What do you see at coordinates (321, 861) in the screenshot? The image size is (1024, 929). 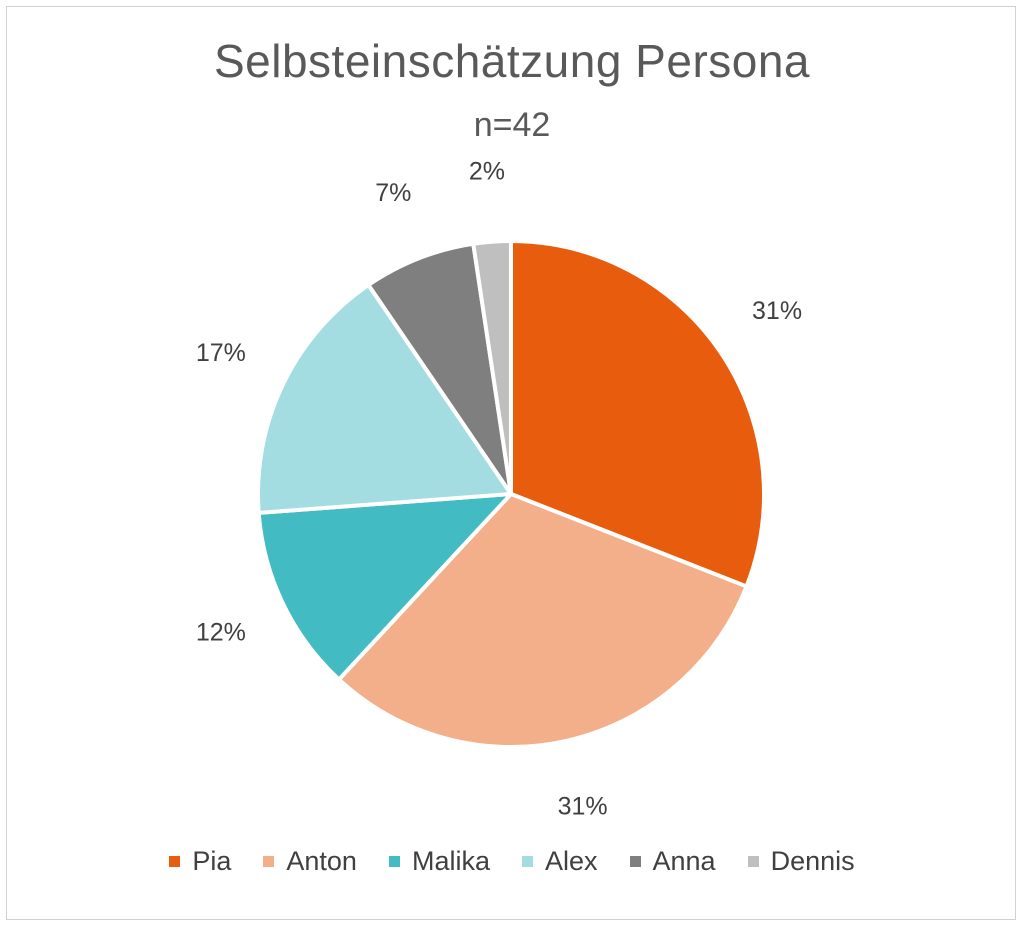 I see `legend-label: Anton` at bounding box center [321, 861].